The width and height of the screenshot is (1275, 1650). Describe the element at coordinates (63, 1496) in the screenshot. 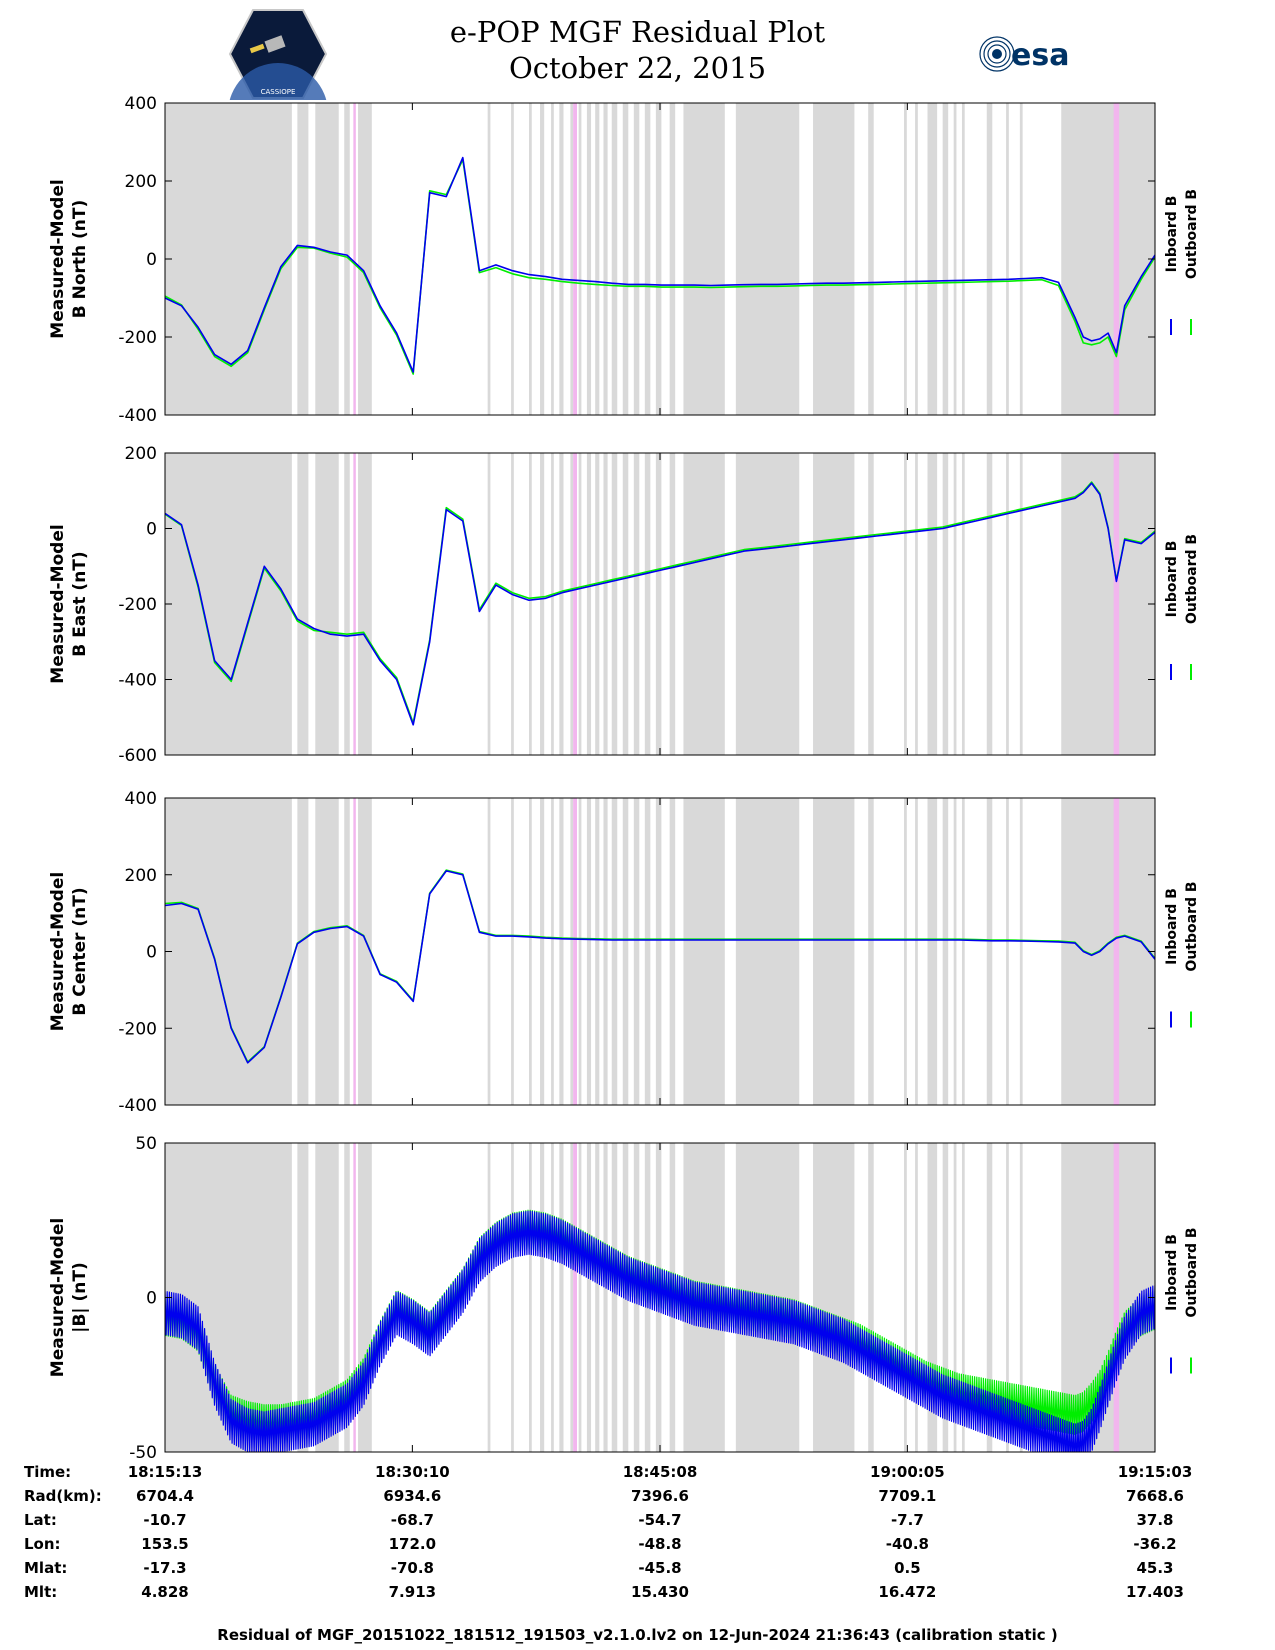

I see `ephemeris-row-label: Rad(km):` at that location.